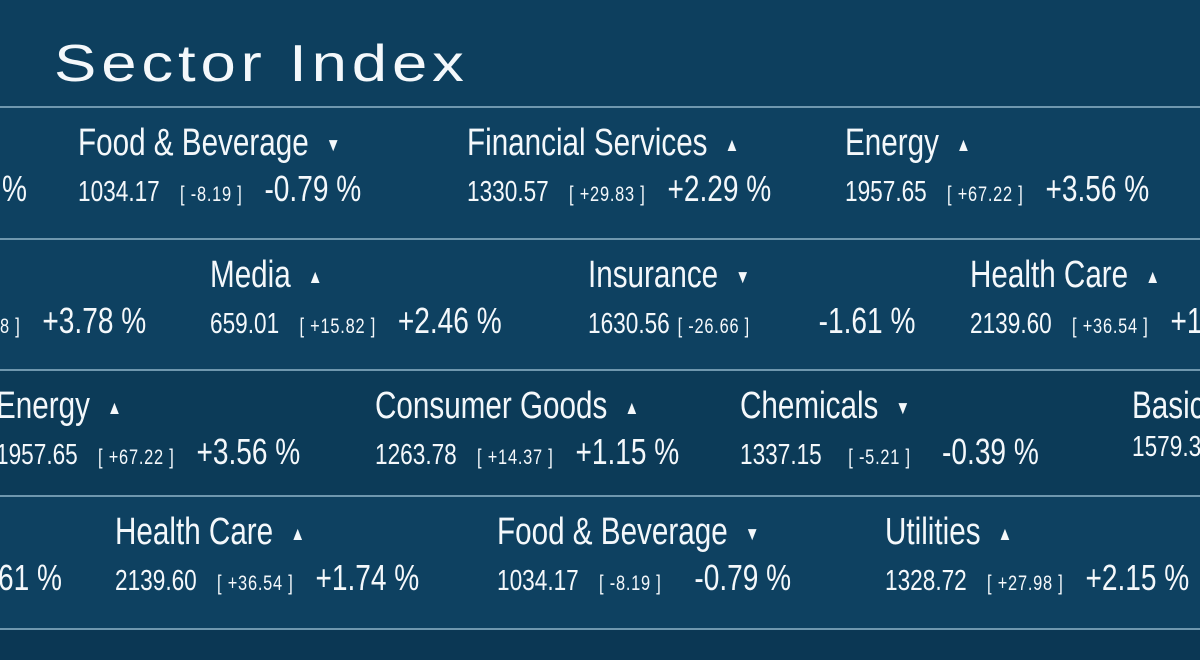  I want to click on percent-change: +1.15 %, so click(627, 451).